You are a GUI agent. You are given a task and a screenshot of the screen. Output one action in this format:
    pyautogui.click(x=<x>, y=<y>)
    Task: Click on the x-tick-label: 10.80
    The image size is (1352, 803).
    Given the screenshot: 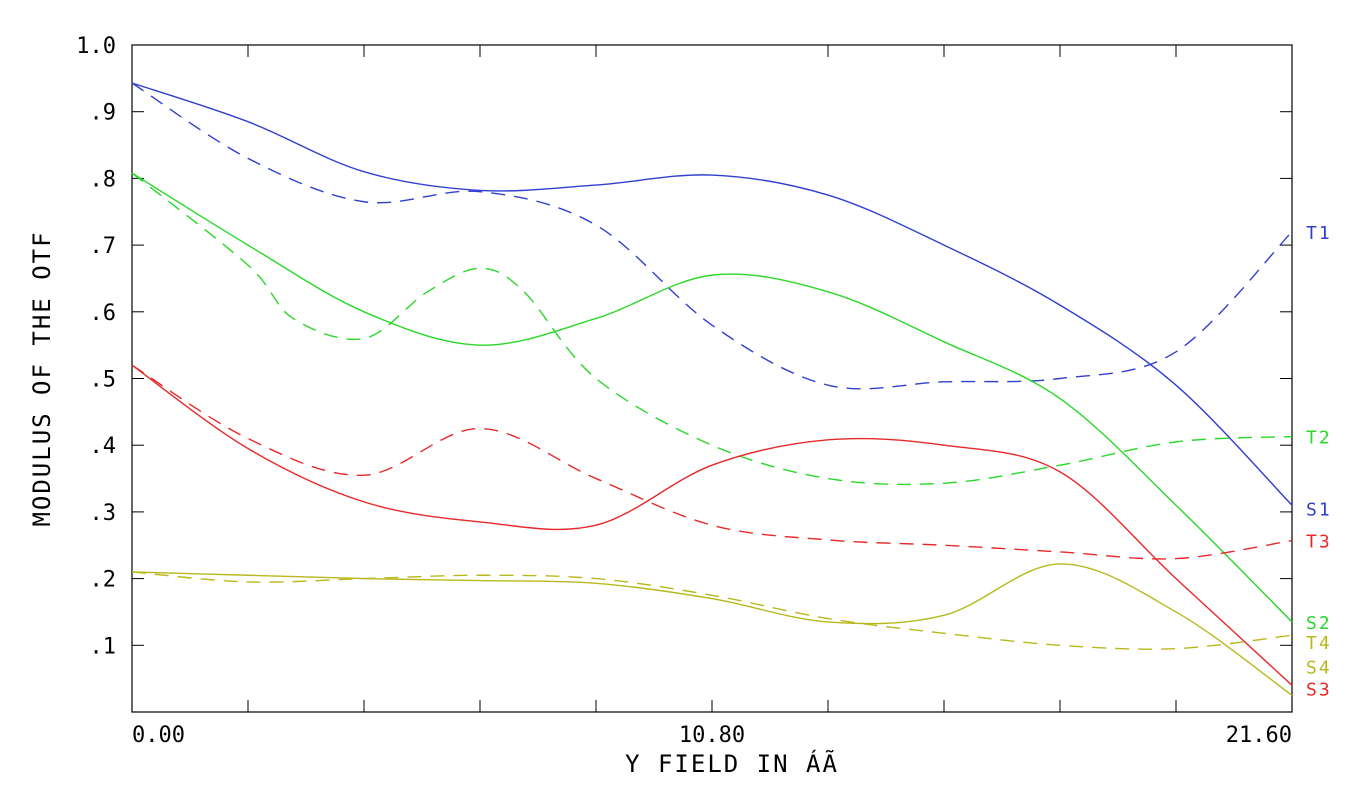 What is the action you would take?
    pyautogui.click(x=712, y=735)
    